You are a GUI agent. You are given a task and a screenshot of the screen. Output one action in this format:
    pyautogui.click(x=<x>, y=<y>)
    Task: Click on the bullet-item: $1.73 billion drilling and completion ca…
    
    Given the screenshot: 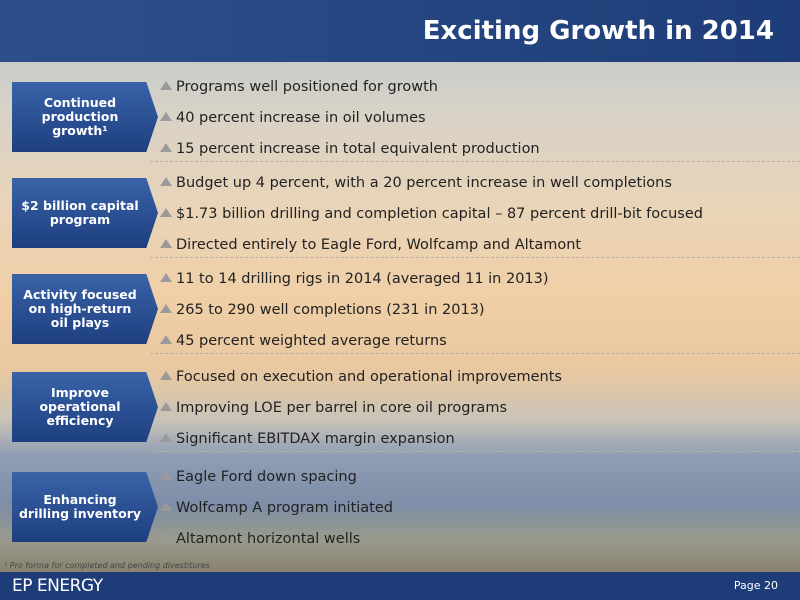 What is the action you would take?
    pyautogui.click(x=431, y=214)
    